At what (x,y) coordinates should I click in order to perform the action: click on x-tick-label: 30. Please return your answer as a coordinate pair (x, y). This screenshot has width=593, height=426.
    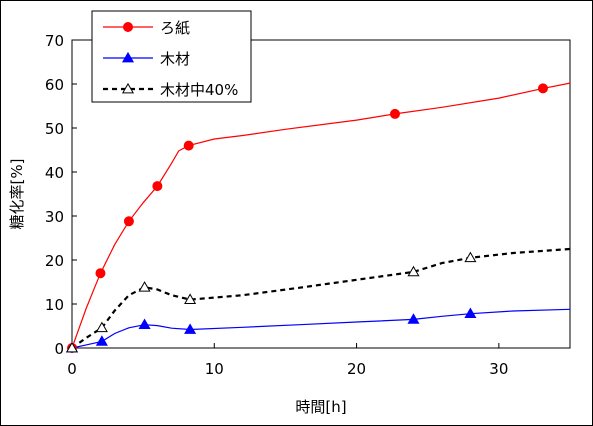
    Looking at the image, I should click on (498, 369).